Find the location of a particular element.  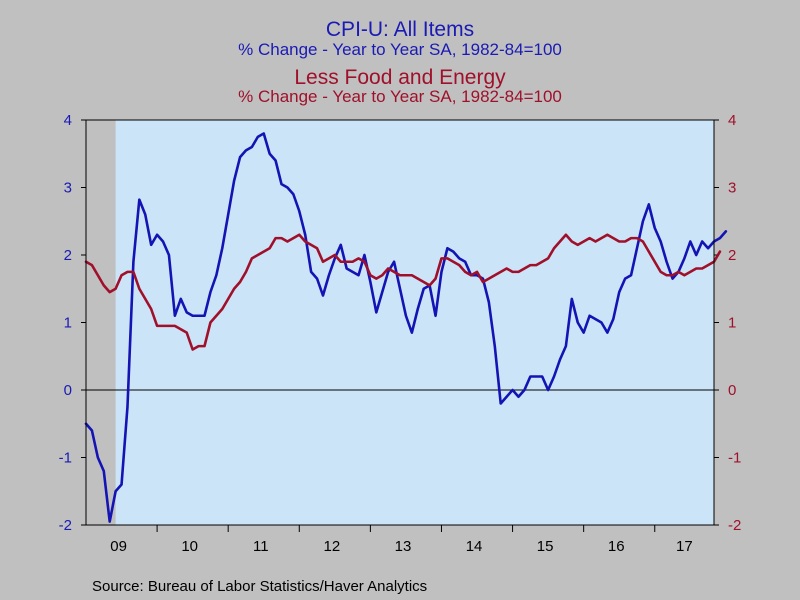

x-tick-label: 13 is located at coordinates (403, 546).